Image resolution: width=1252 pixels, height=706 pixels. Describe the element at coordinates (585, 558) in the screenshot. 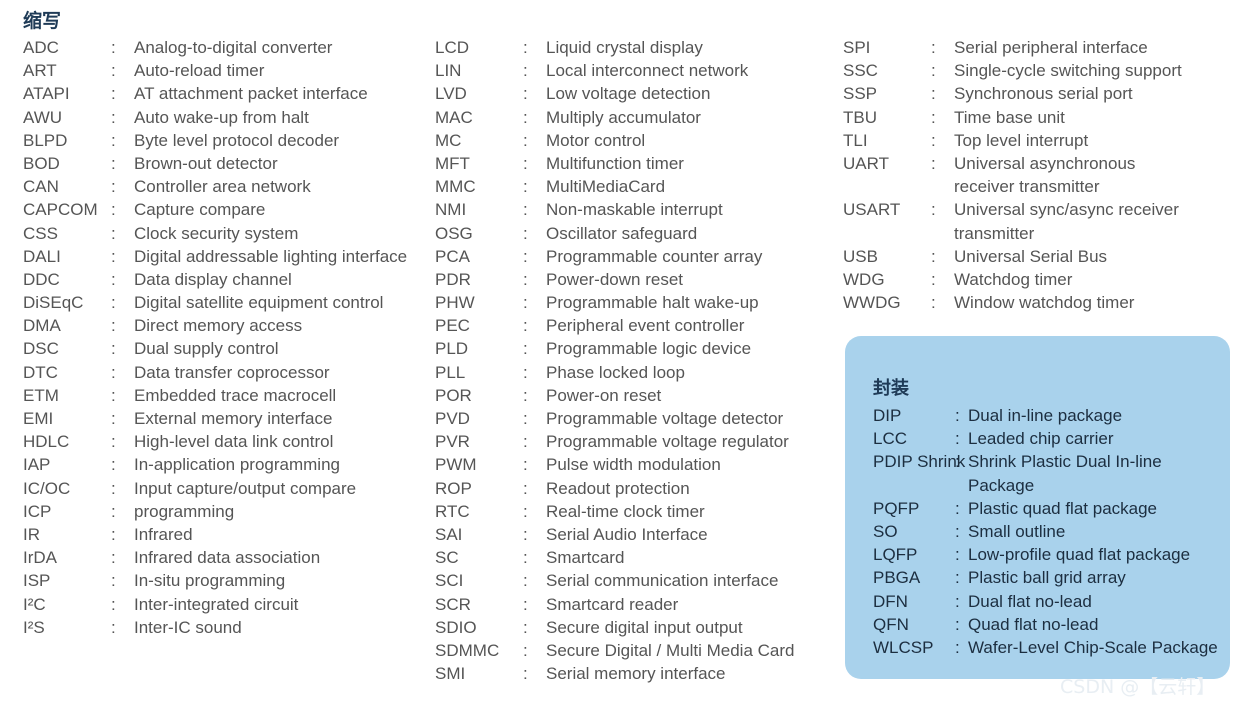

I see `abbreviation-definition: Smartcard` at that location.